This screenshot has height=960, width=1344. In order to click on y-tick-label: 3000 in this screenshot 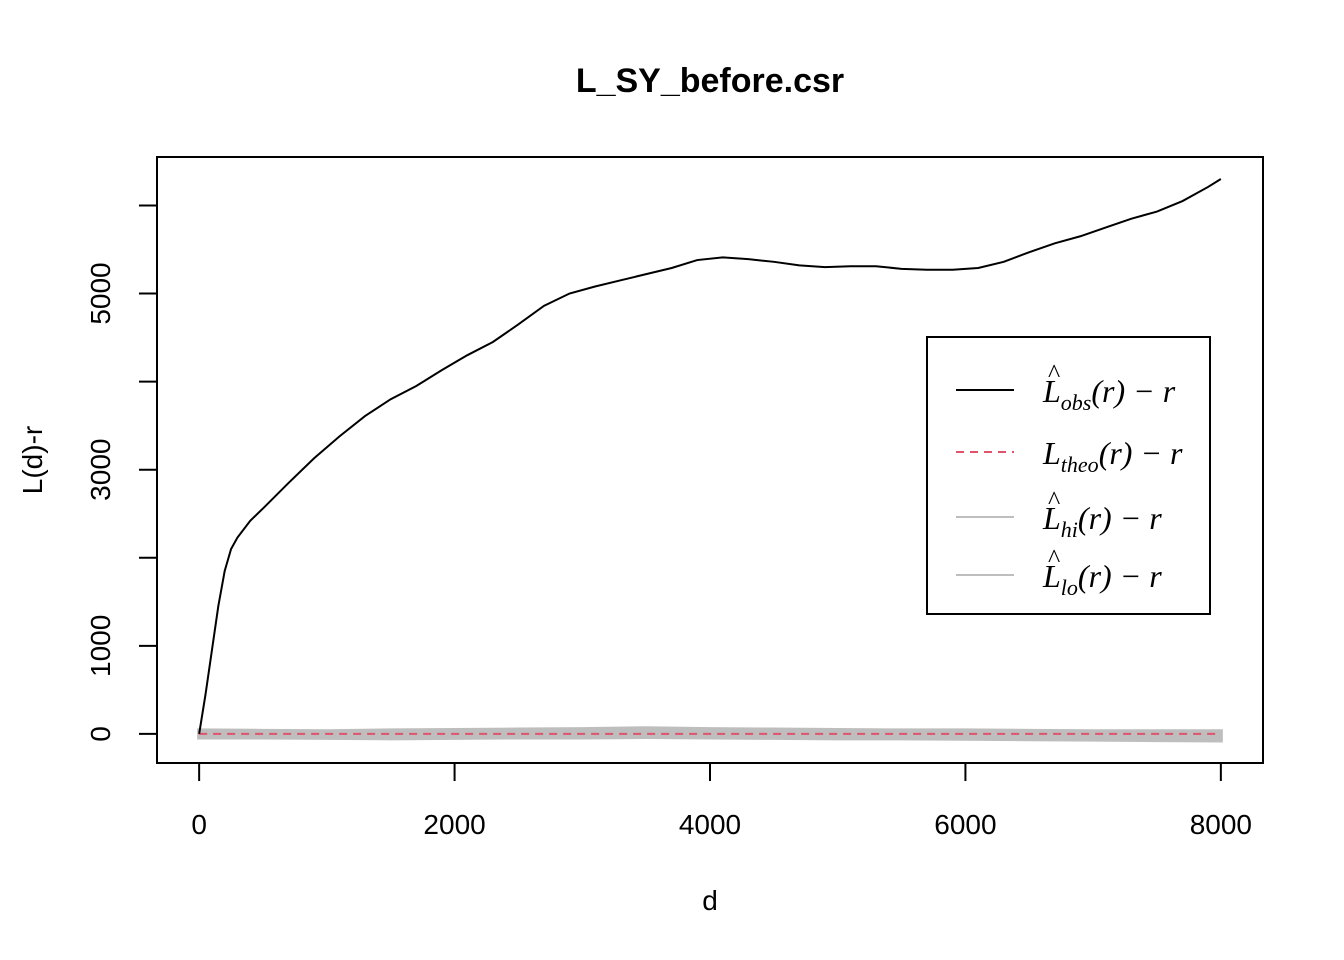, I will do `click(100, 470)`.